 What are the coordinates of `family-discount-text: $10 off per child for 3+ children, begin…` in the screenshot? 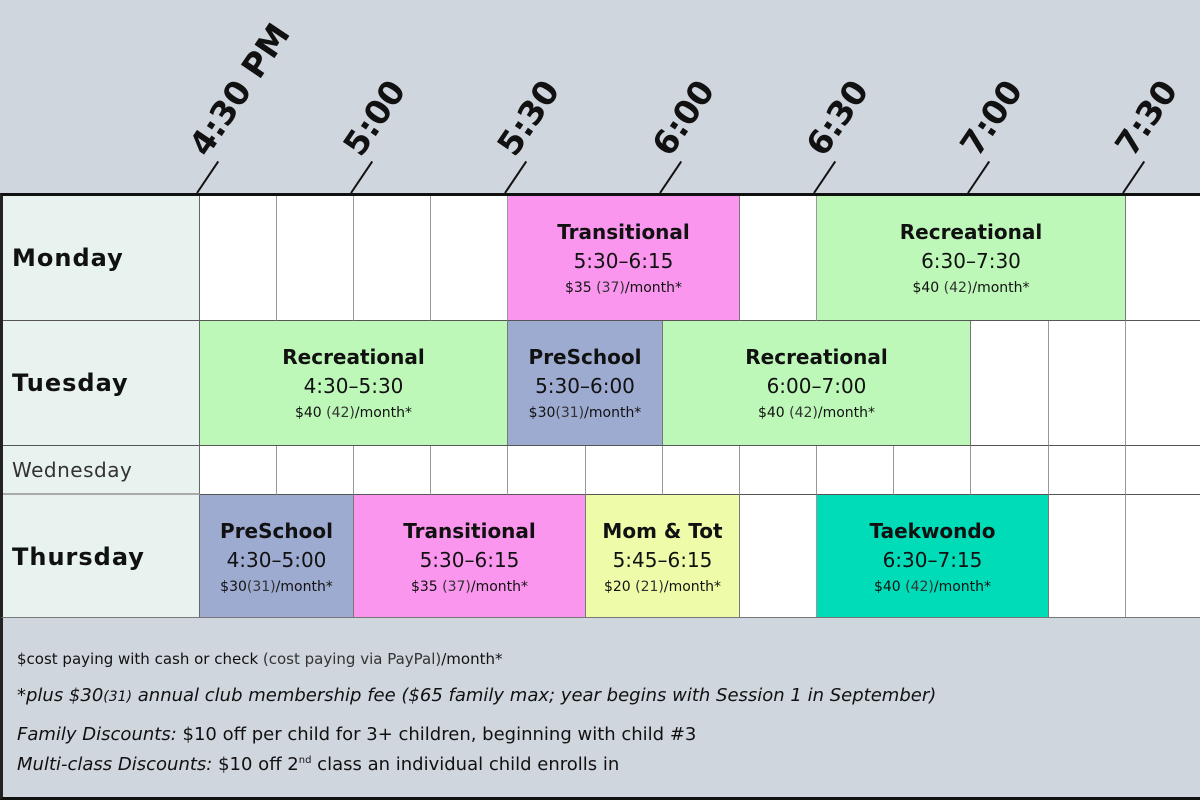 It's located at (436, 734).